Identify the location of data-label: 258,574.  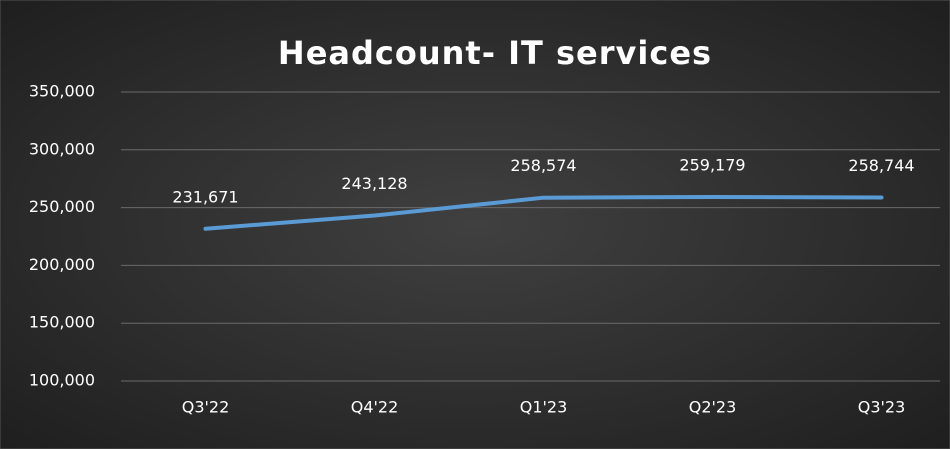
(543, 165).